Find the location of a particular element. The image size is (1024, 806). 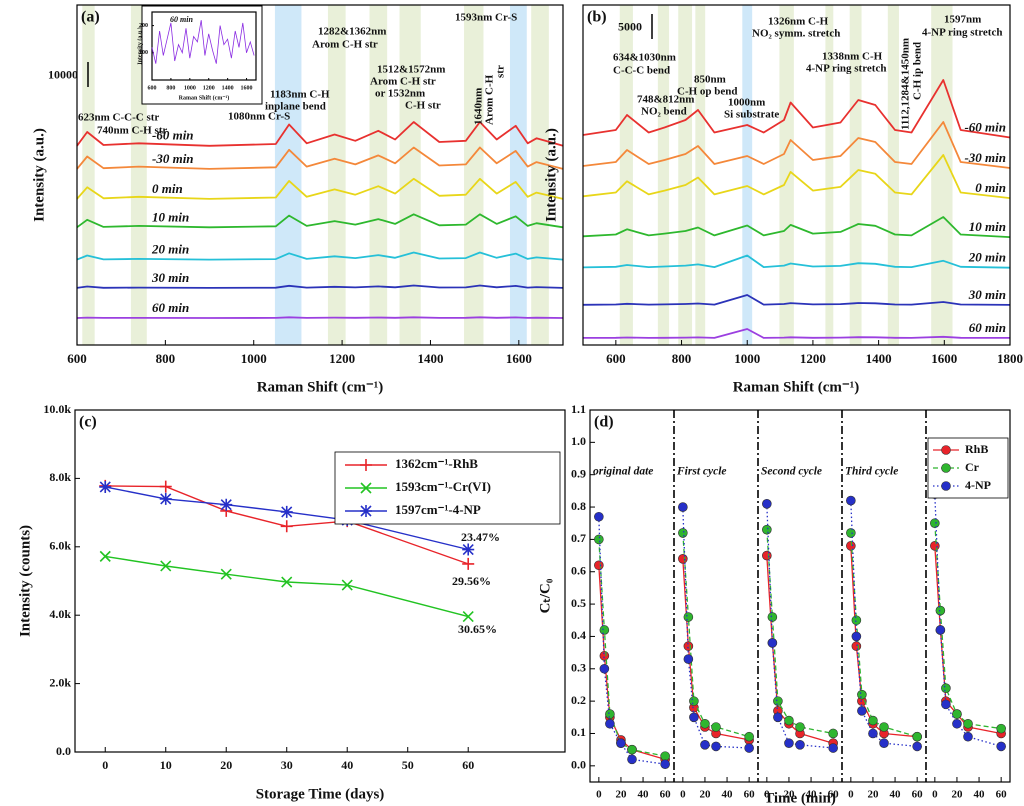

legend-label: 4-NP is located at coordinates (978, 485).